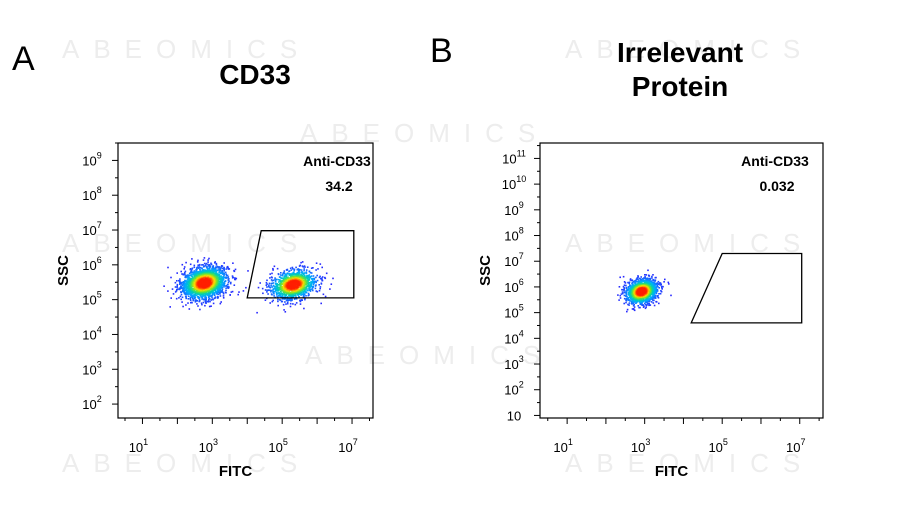 The width and height of the screenshot is (901, 514). Describe the element at coordinates (513, 260) in the screenshot. I see `y-tick-label: 10⁷` at that location.